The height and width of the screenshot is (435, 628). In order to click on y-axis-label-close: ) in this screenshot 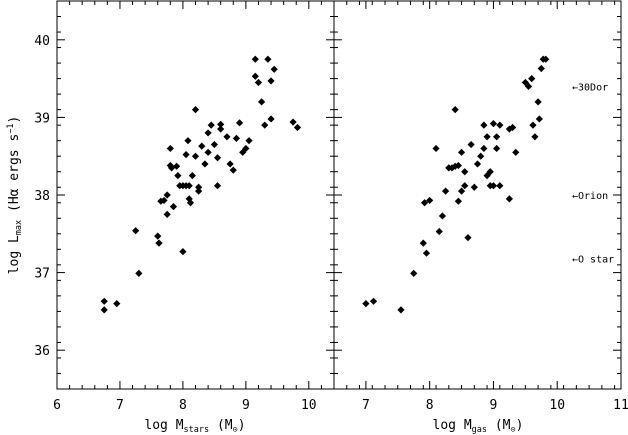, I will do `click(14, 120)`.